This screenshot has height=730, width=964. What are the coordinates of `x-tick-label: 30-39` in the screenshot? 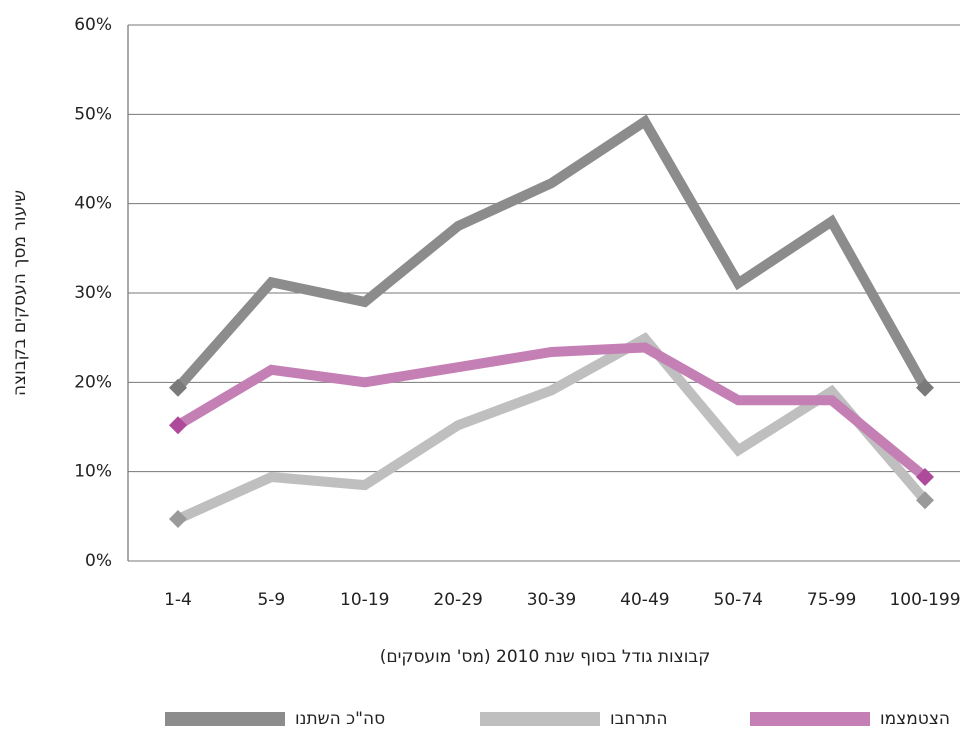 It's located at (551, 600).